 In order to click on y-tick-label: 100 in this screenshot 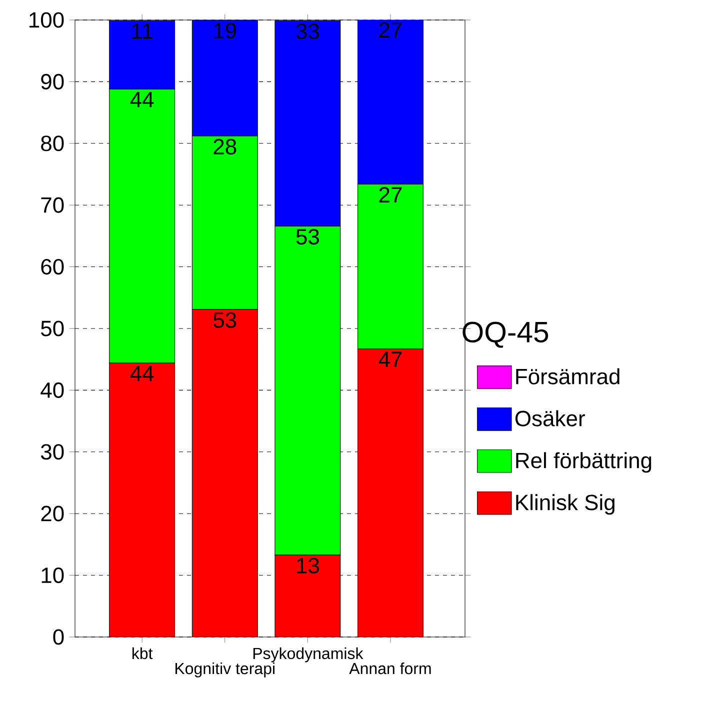, I will do `click(47, 20)`.